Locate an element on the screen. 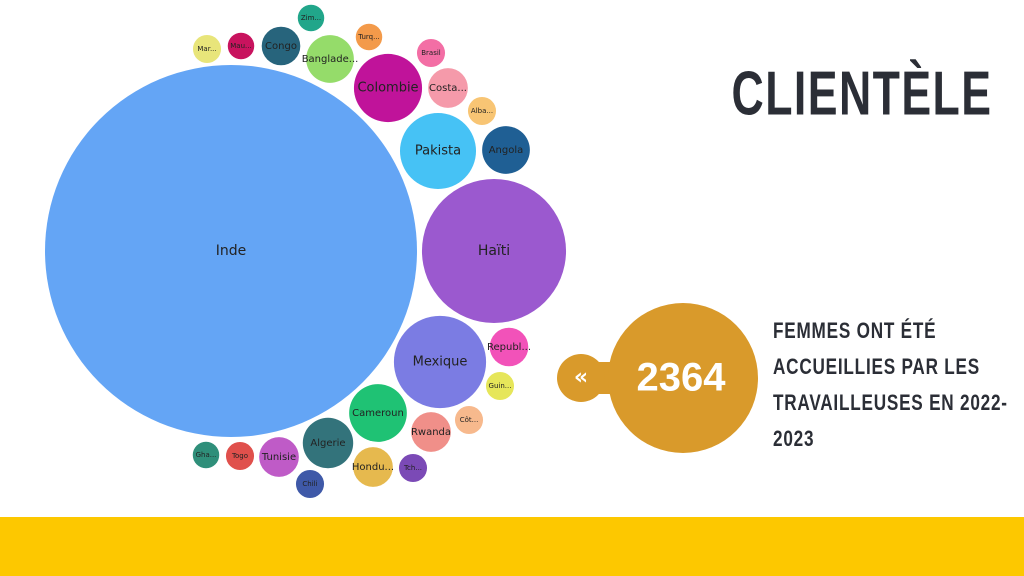 This screenshot has height=576, width=1024. bubble-label: Tunisie is located at coordinates (278, 457).